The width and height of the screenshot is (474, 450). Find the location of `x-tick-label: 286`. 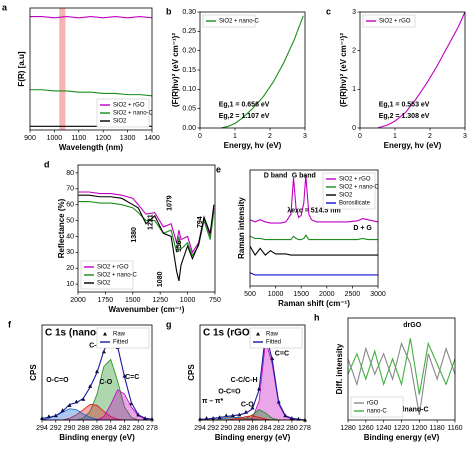

x-tick-label: 286 is located at coordinates (97, 428).